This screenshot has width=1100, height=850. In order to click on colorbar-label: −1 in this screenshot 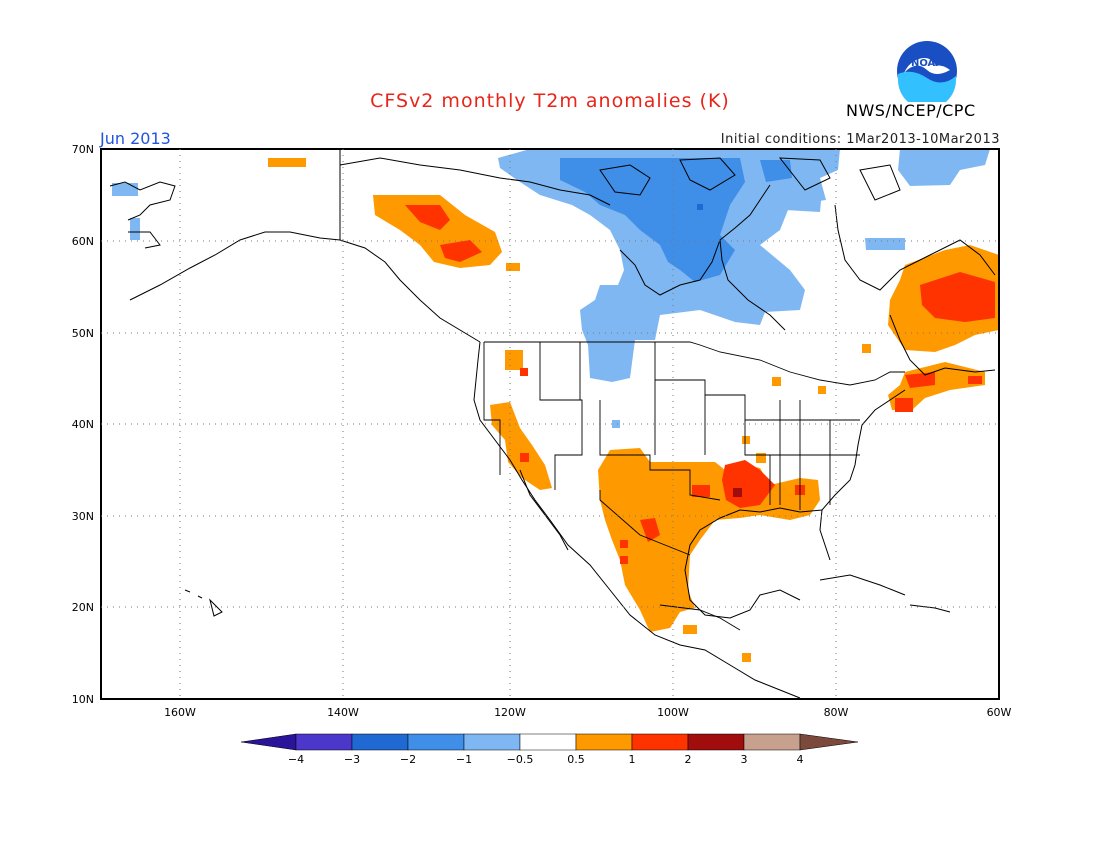, I will do `click(464, 759)`.